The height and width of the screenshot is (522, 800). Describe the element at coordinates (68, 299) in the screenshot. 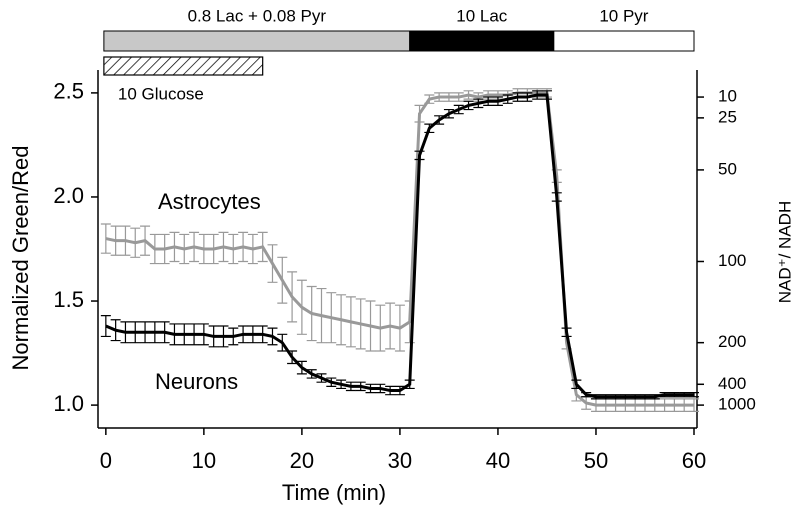

I see `y-tick-label: 1.5` at that location.